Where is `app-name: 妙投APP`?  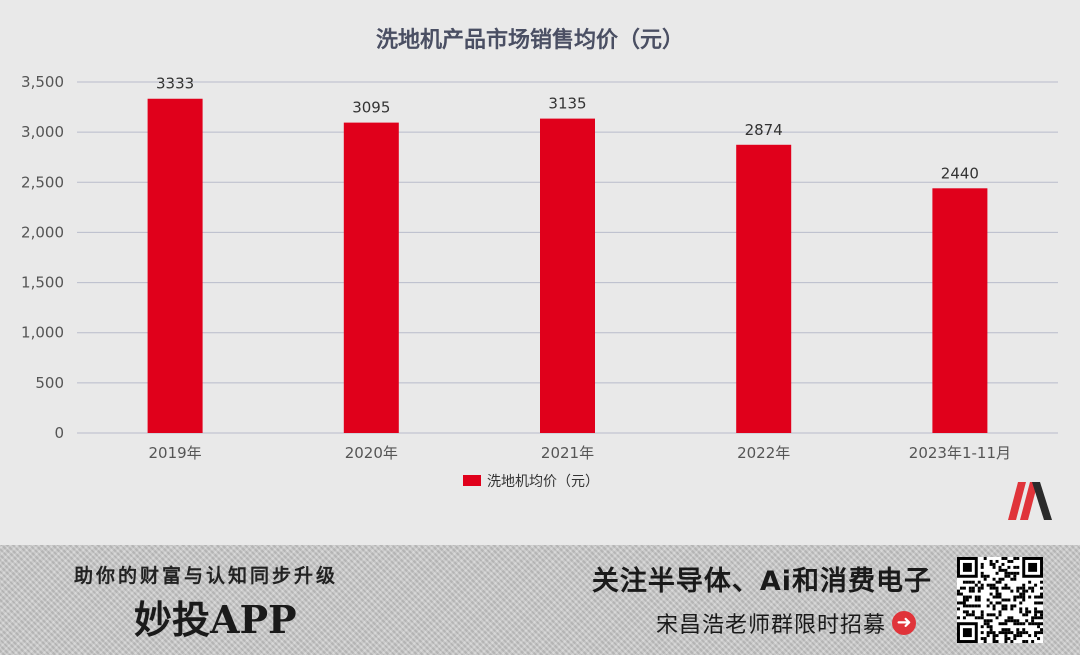 app-name: 妙投APP is located at coordinates (215, 619).